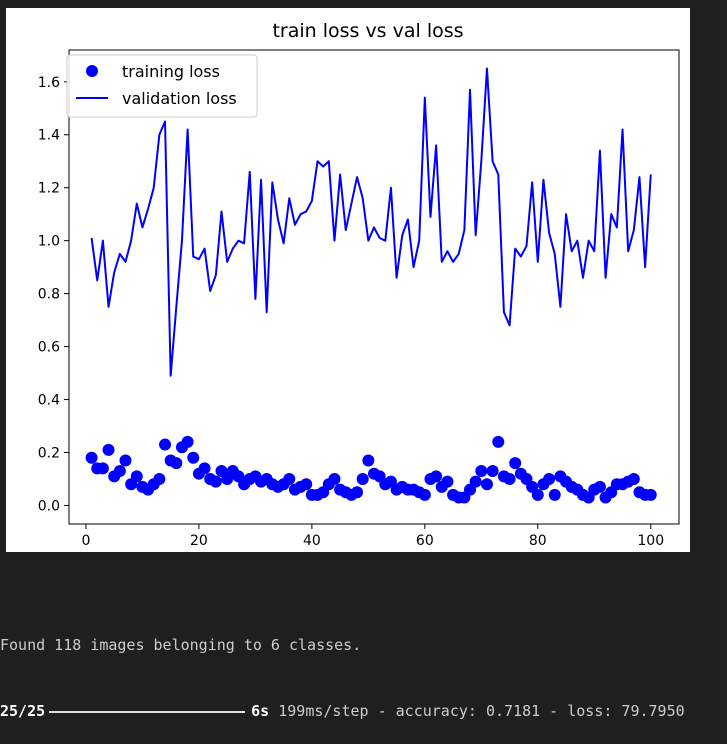  What do you see at coordinates (49, 401) in the screenshot?
I see `y-tick-label: 0.4` at bounding box center [49, 401].